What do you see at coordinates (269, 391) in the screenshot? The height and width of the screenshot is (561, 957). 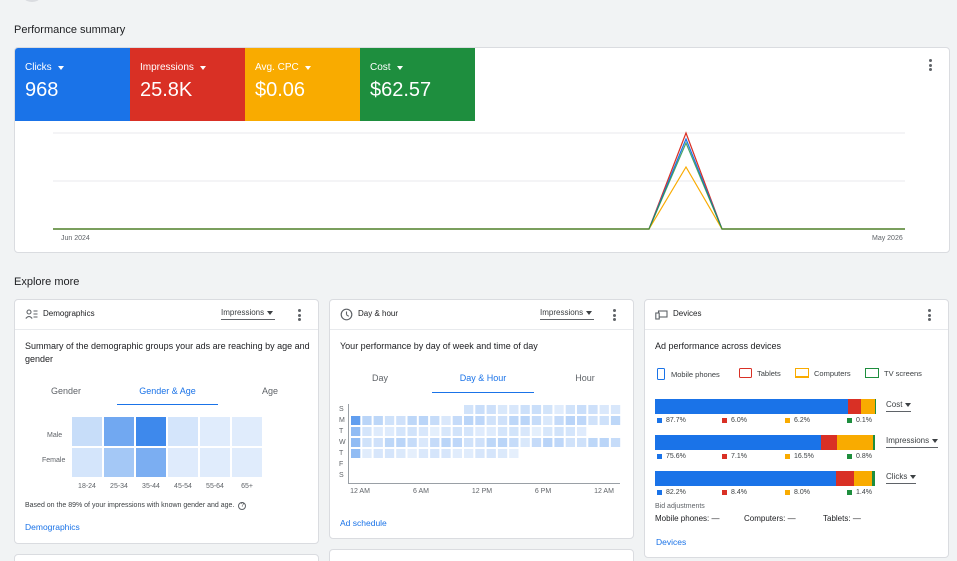 I see `tab-age: Age` at bounding box center [269, 391].